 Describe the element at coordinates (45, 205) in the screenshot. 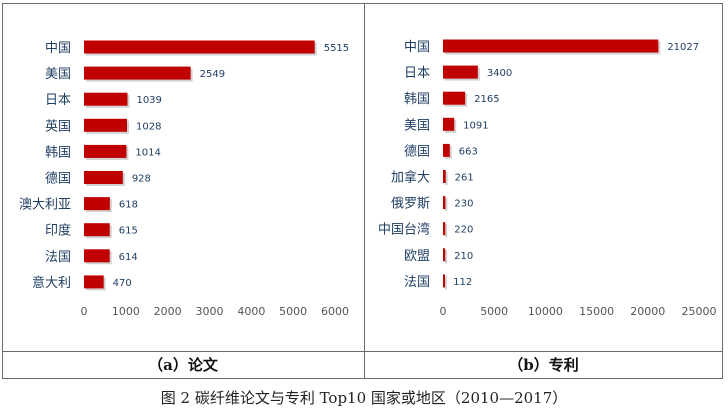

I see `paper-category-label: 澳大利亚` at that location.